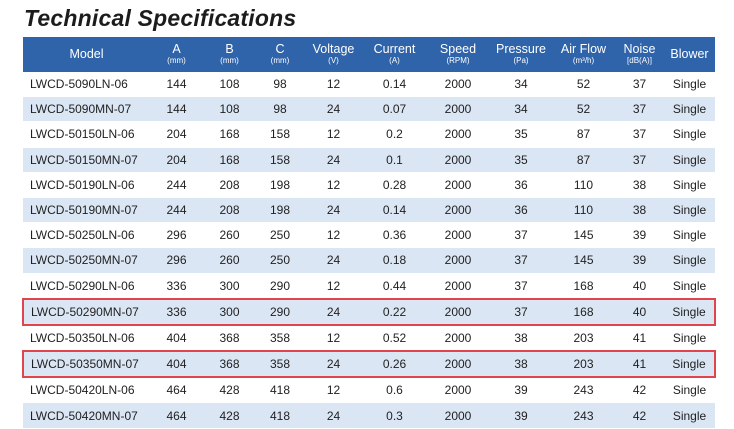 This screenshot has height=429, width=734. Describe the element at coordinates (639, 235) in the screenshot. I see `cell-noise: 39` at that location.